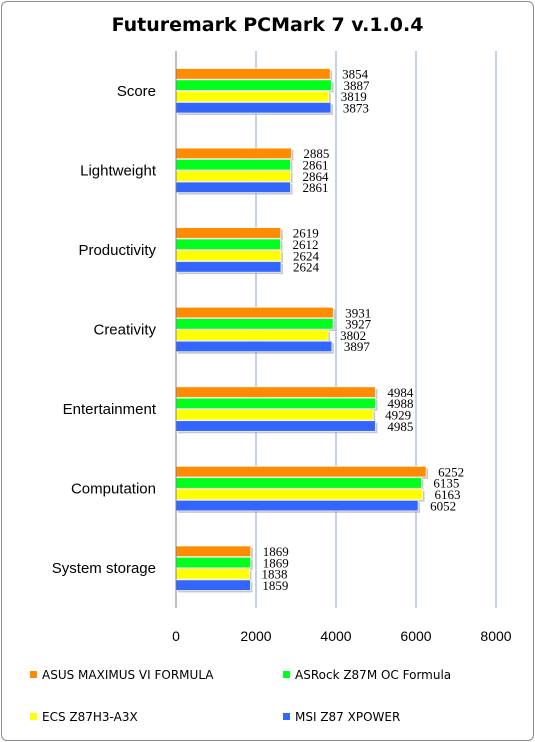 The width and height of the screenshot is (535, 742). What do you see at coordinates (357, 346) in the screenshot?
I see `value-label: 3897` at bounding box center [357, 346].